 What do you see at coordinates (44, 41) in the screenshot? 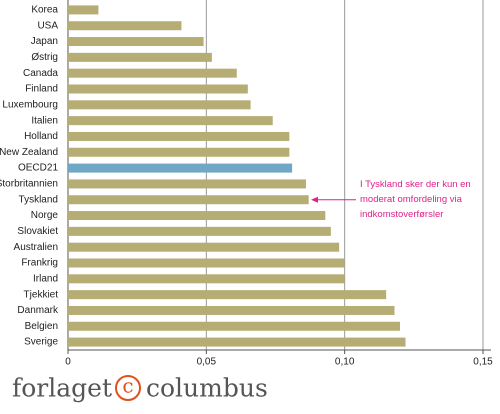
I see `y-tick-label: Japan` at bounding box center [44, 41].